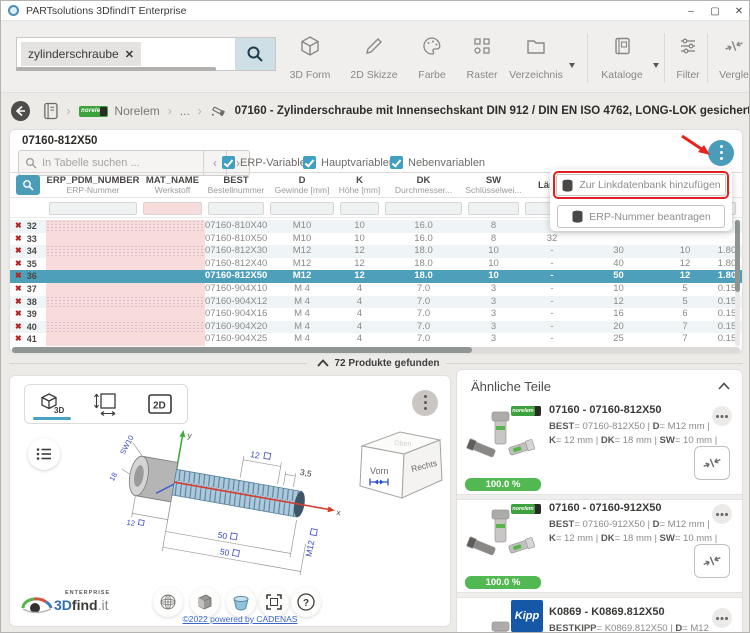 The image size is (750, 633). I want to click on cadenas-copyright-link: ©2022 powered by CADENAS, so click(240, 619).